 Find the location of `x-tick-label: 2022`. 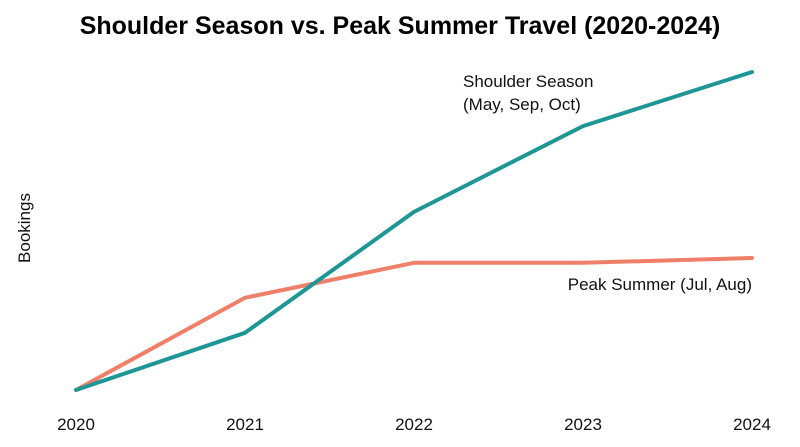

x-tick-label: 2022 is located at coordinates (414, 424).